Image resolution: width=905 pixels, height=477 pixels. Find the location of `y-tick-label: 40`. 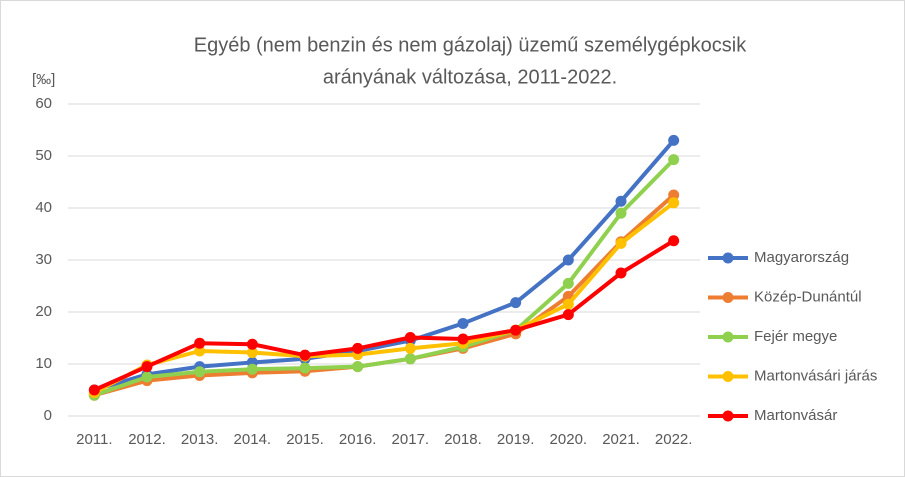

y-tick-label: 40 is located at coordinates (43, 207).